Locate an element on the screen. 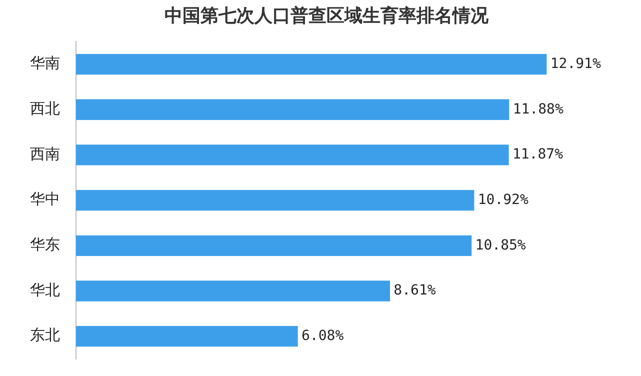 This screenshot has width=641, height=376. y-tick-label: 华南 is located at coordinates (45, 63).